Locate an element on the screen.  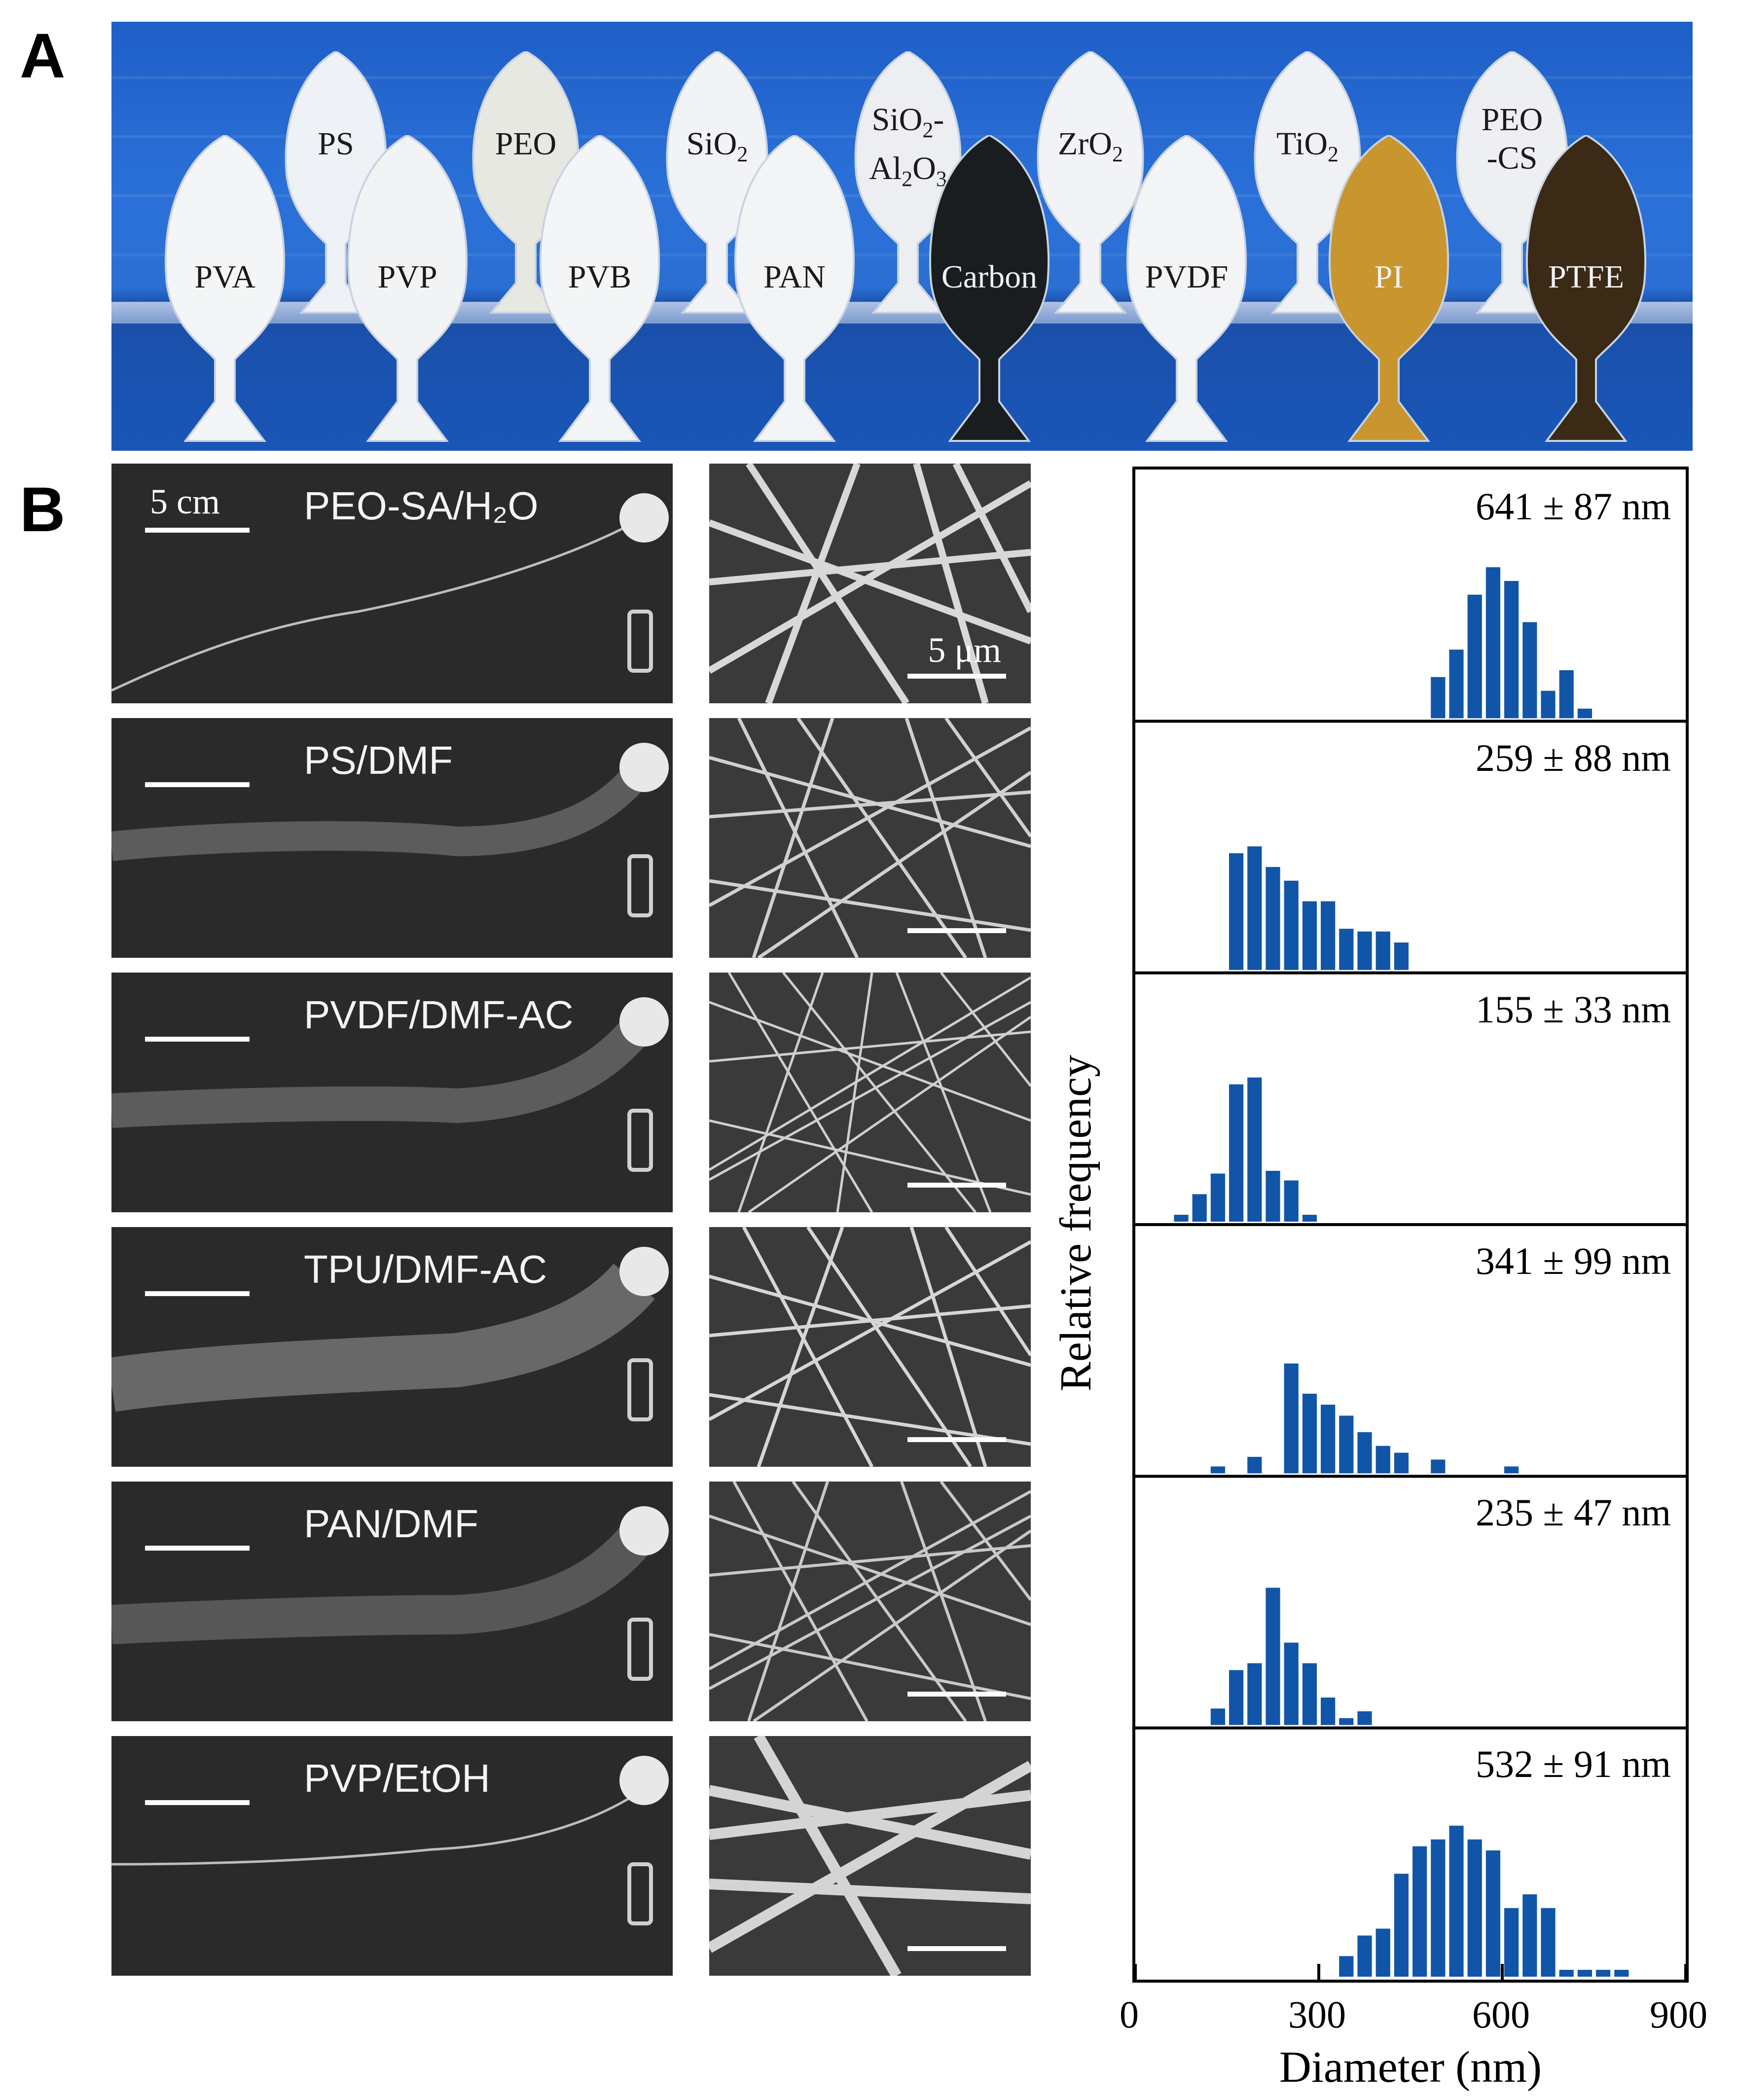
bottle-zro2: ZrO2 is located at coordinates (1090, 184).